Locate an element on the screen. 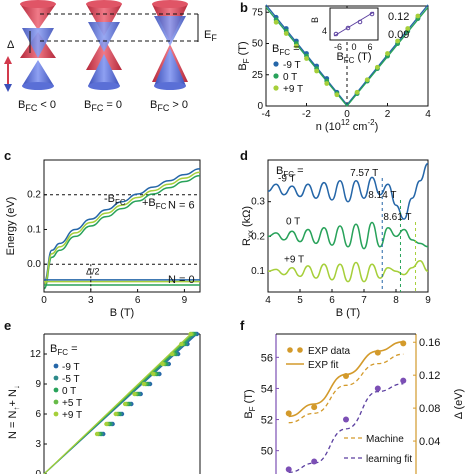  legend-title-d: BFC = is located at coordinates (290, 172).